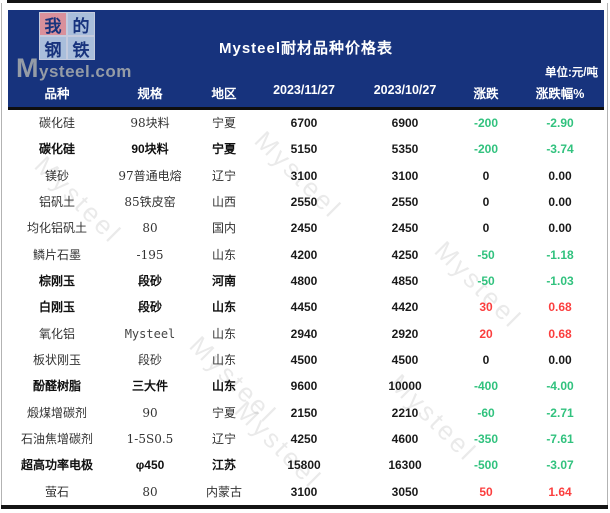  Describe the element at coordinates (74, 68) in the screenshot. I see `logo-site-text: Mysteel.com` at that location.